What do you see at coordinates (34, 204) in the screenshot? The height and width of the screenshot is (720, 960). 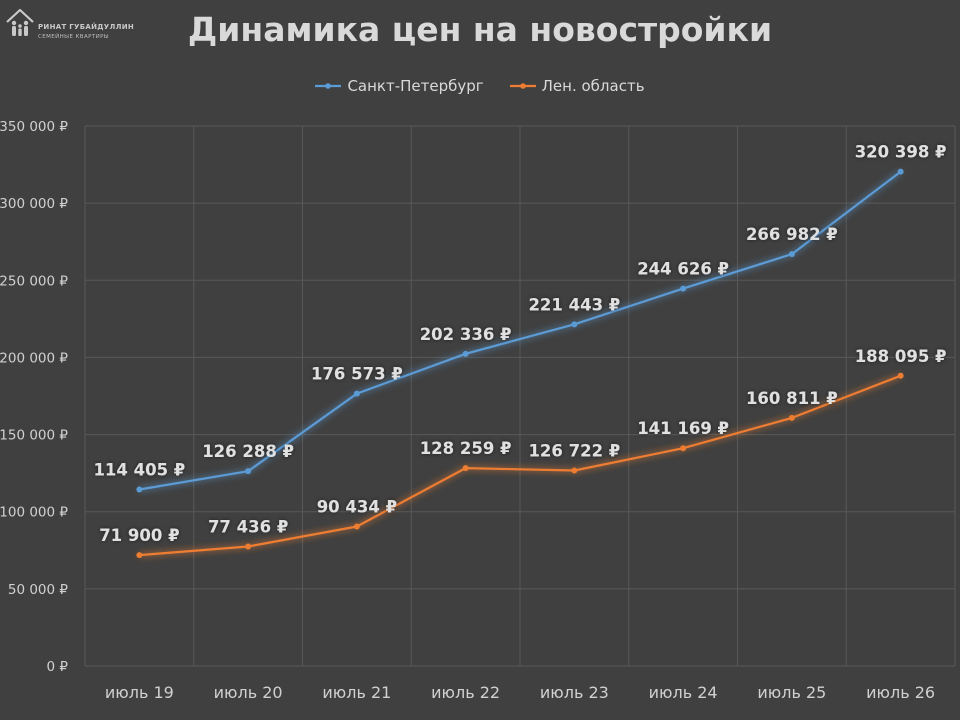 I see `y-tick-label: 300 000 ₽` at bounding box center [34, 204].